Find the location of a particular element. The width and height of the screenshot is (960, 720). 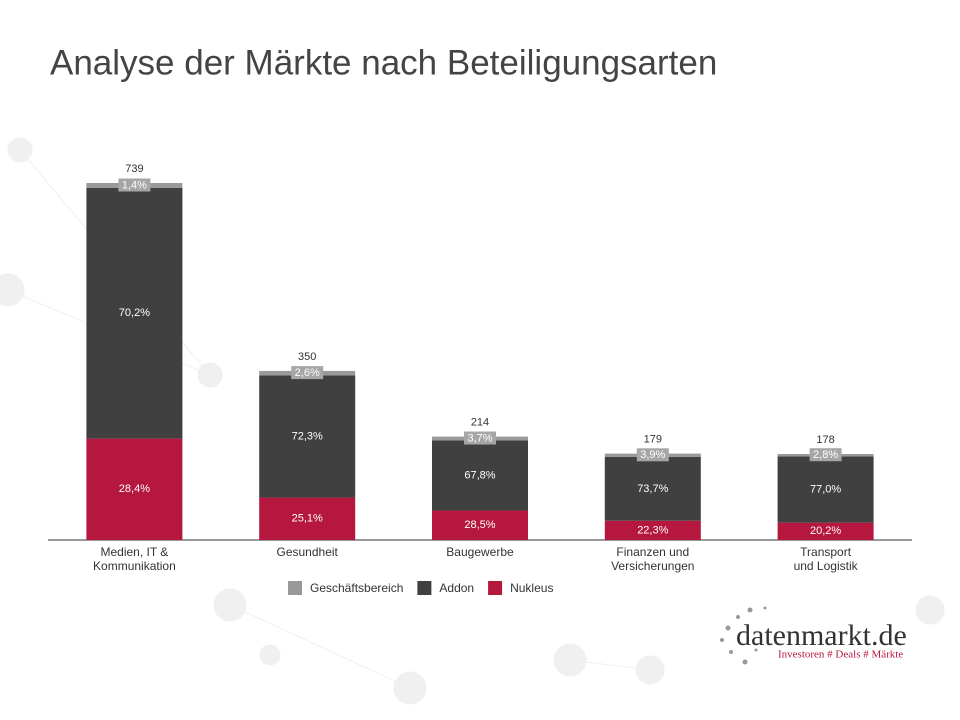

total-label: 178 is located at coordinates (825, 440).